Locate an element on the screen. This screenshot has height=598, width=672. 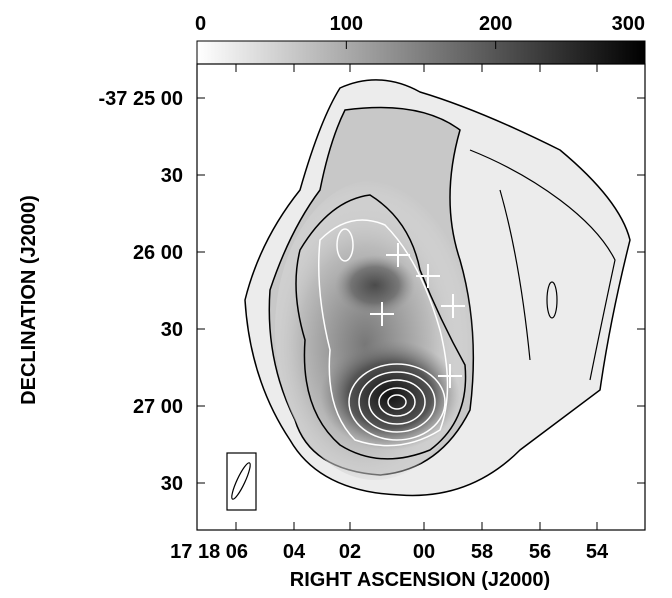
colorbar is located at coordinates (421, 52).